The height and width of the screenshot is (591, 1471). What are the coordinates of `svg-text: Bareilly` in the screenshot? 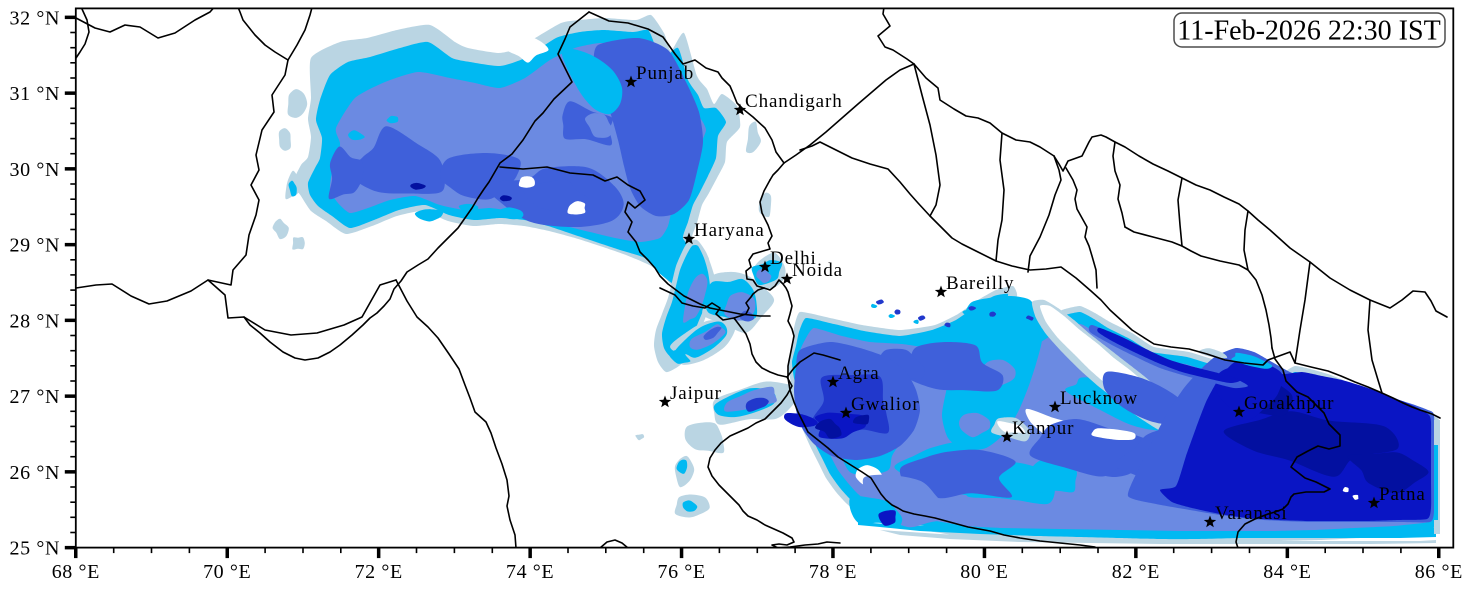 It's located at (980, 283).